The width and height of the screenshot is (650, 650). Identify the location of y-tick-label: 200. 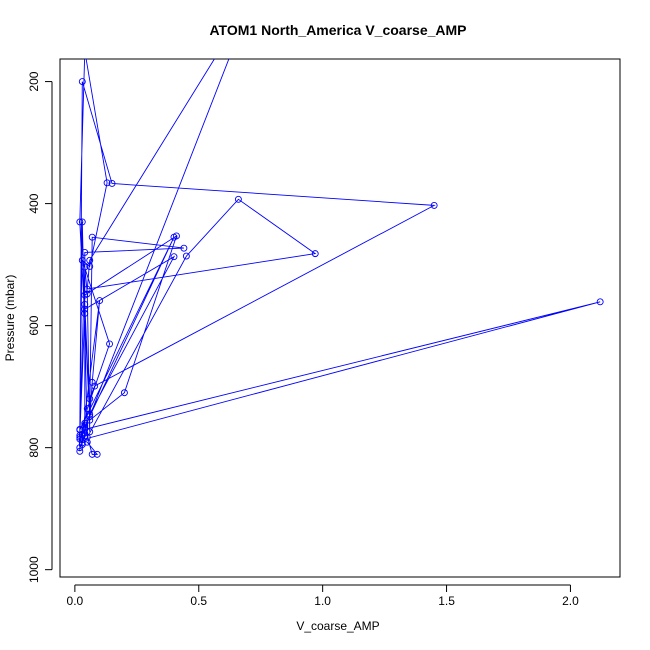
(34, 81).